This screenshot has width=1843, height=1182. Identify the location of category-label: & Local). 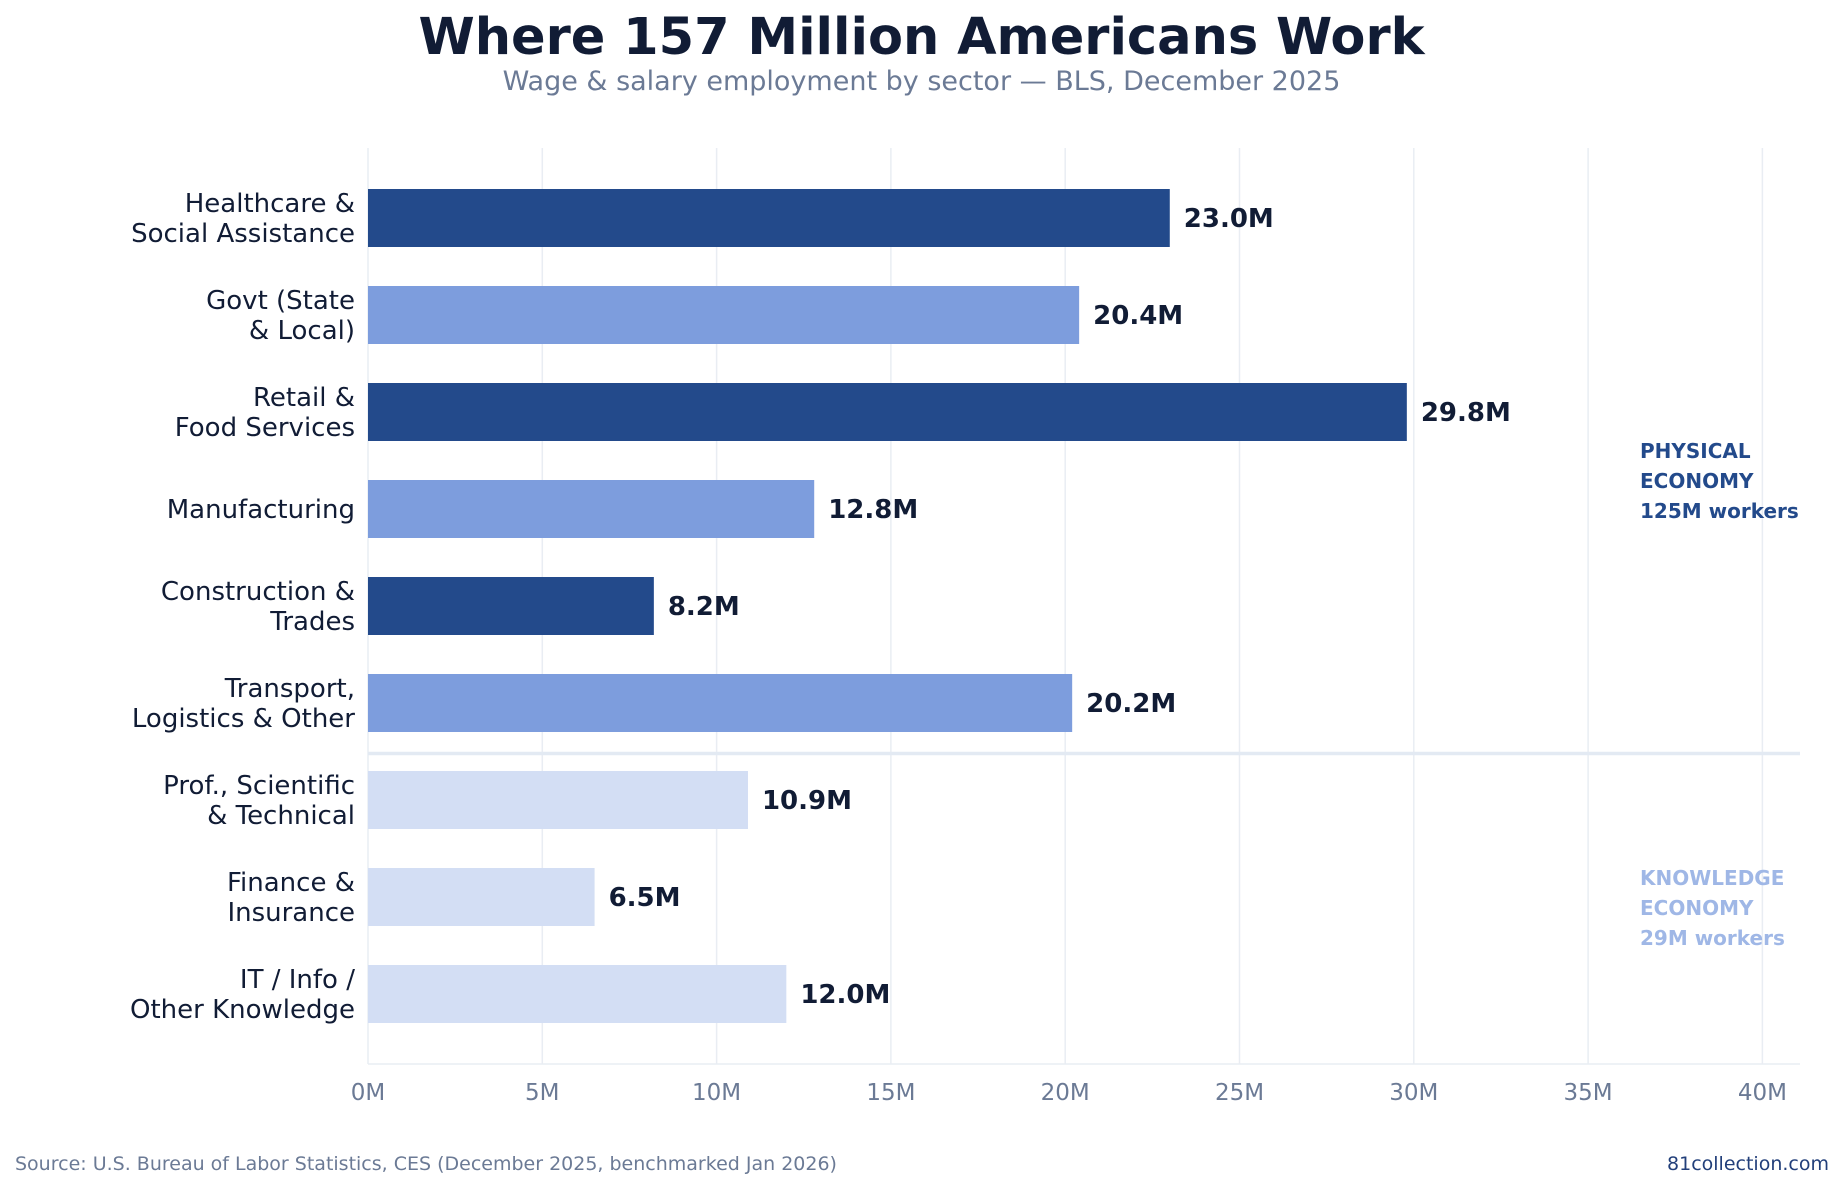
(302, 331).